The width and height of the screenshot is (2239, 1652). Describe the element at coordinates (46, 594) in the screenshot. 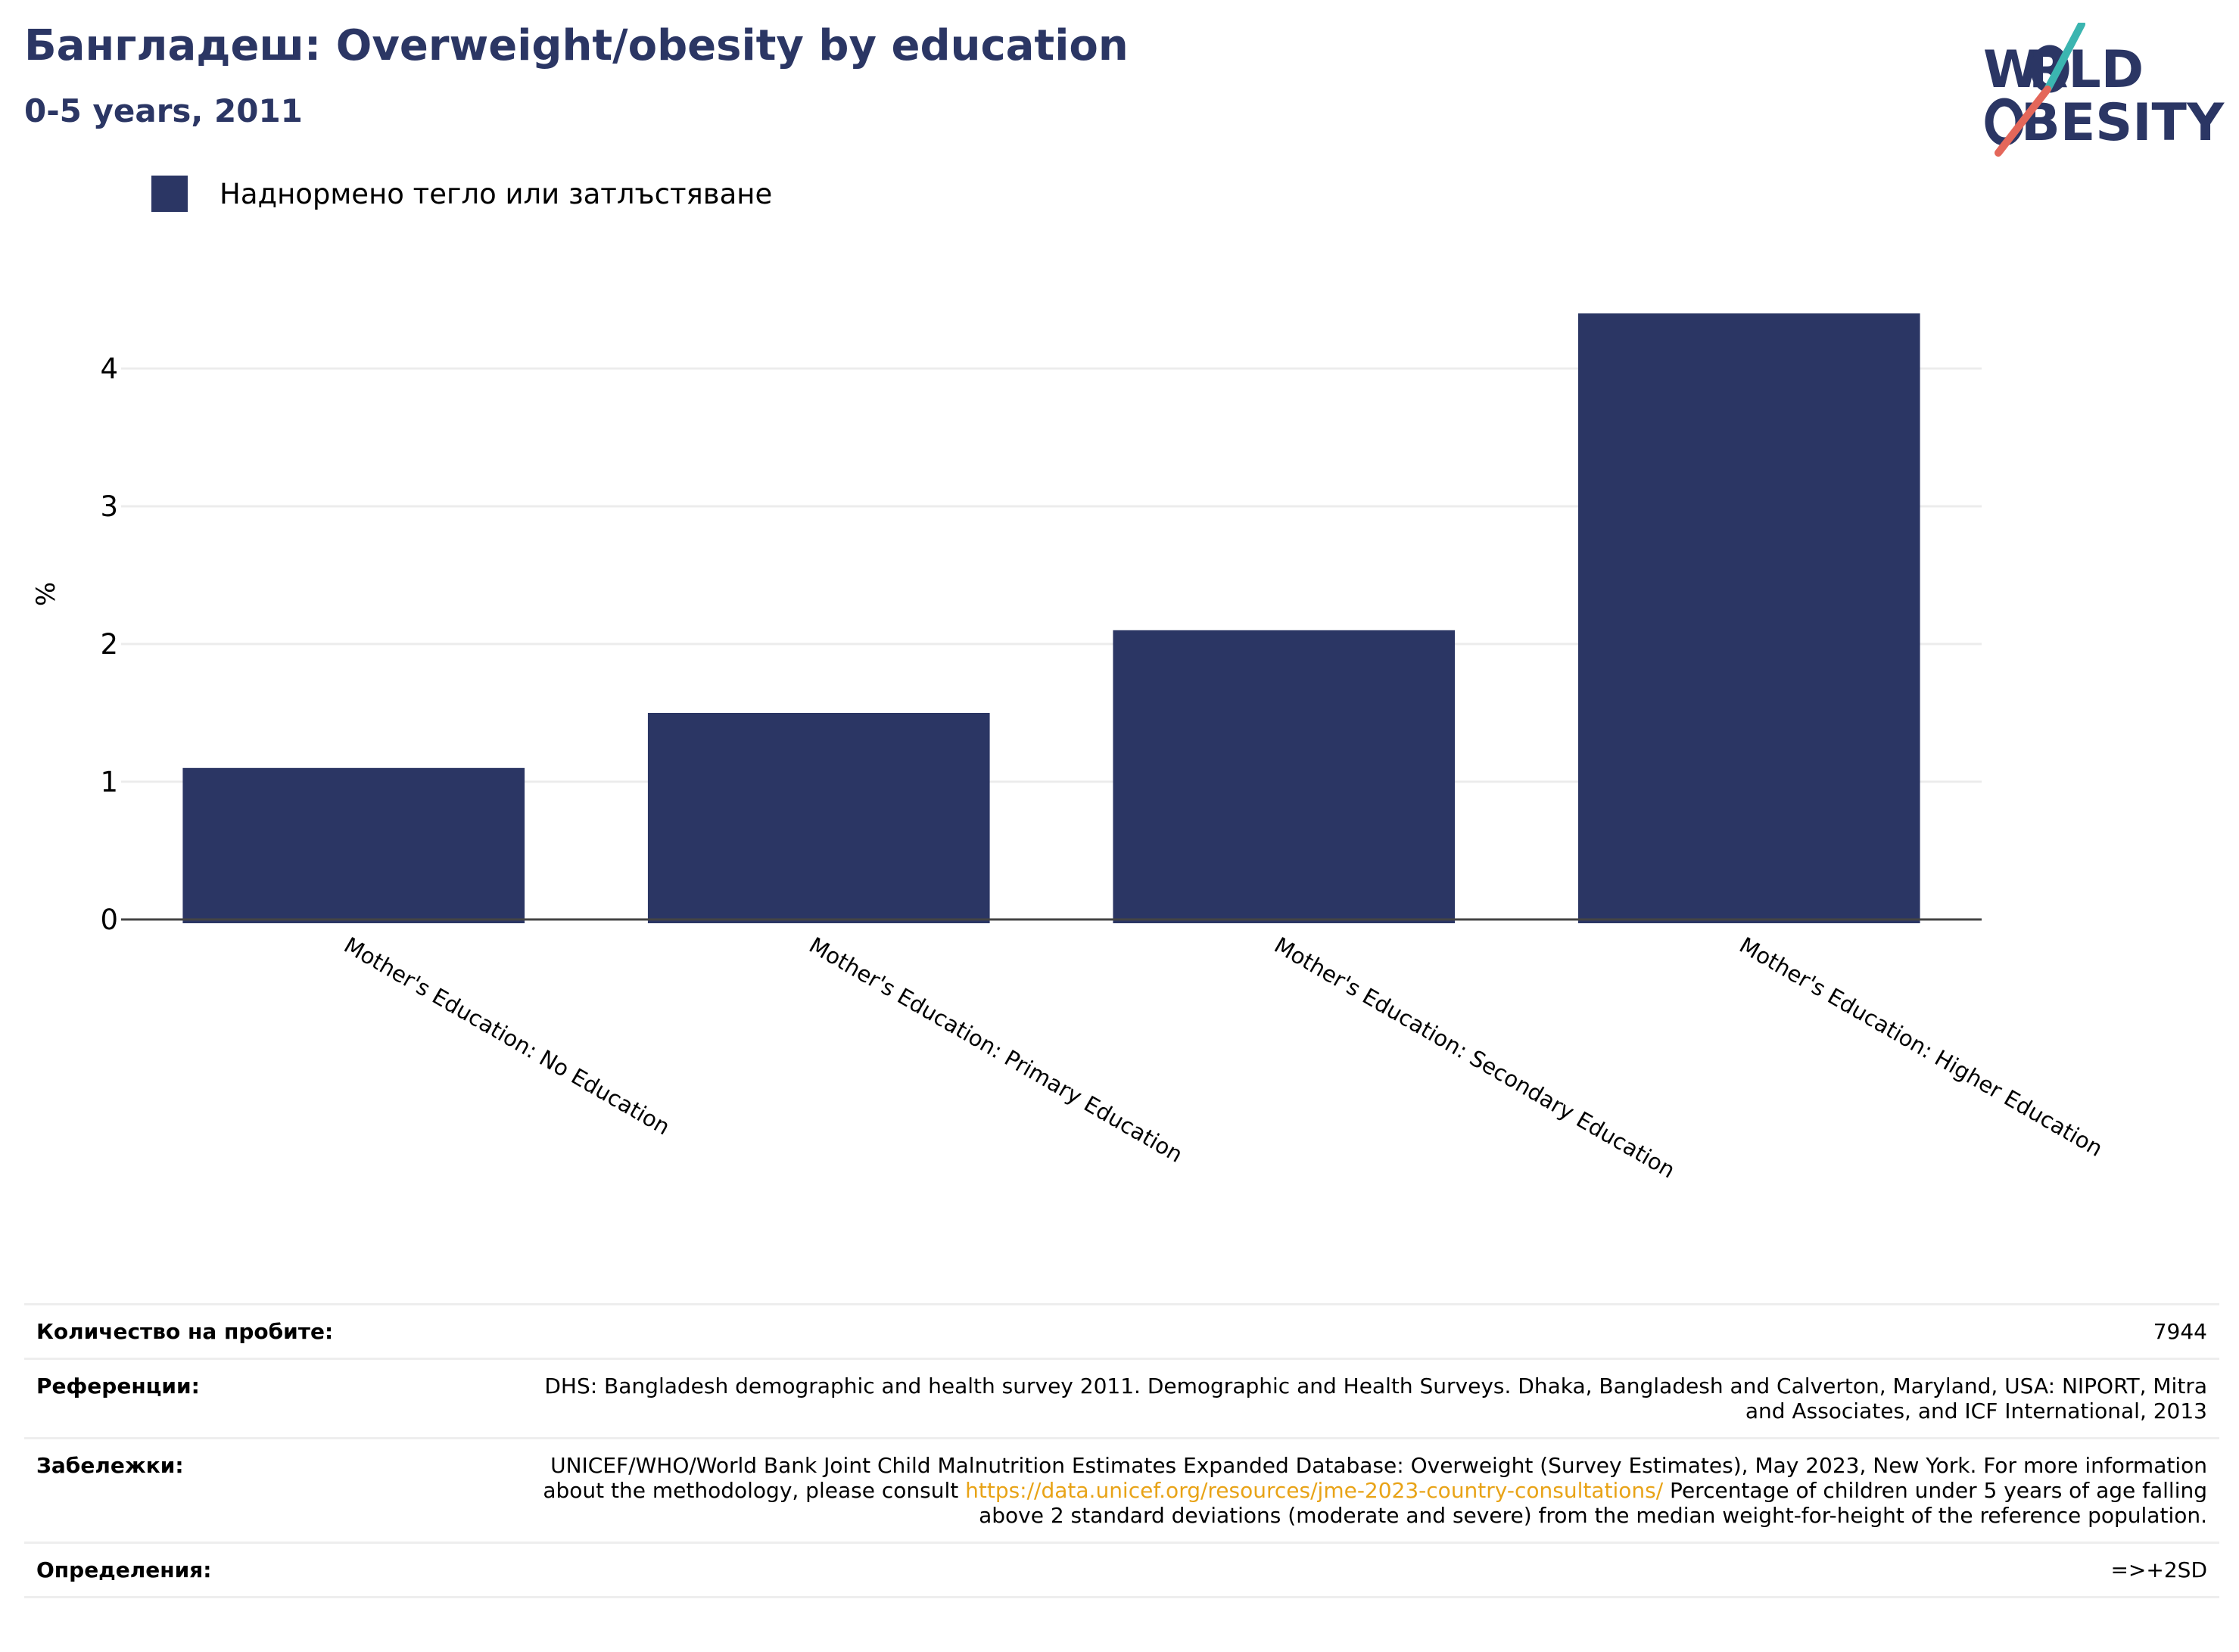

I see `y-axis-label: %` at that location.